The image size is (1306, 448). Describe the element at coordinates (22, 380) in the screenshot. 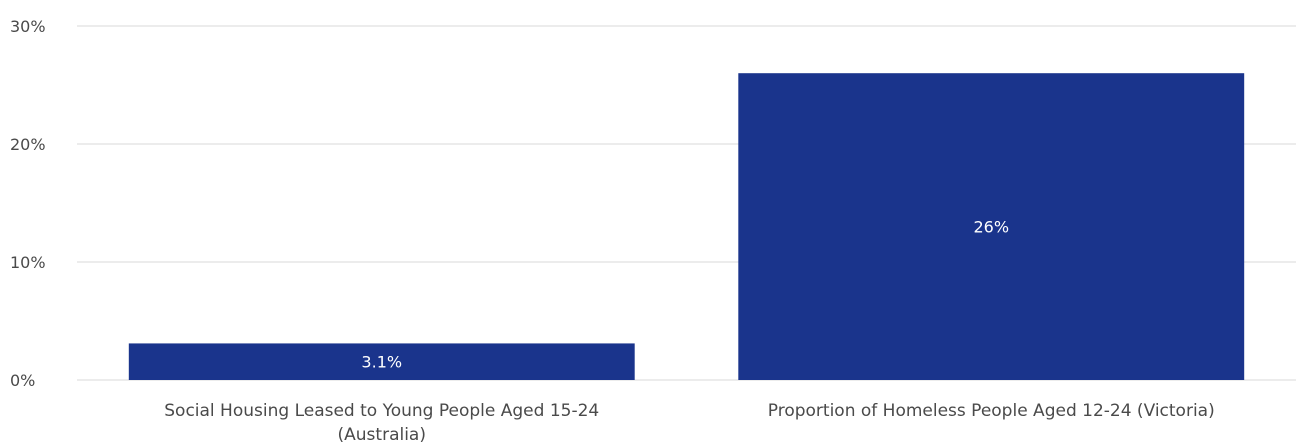

I see `y-tick-label-0: 0%` at that location.